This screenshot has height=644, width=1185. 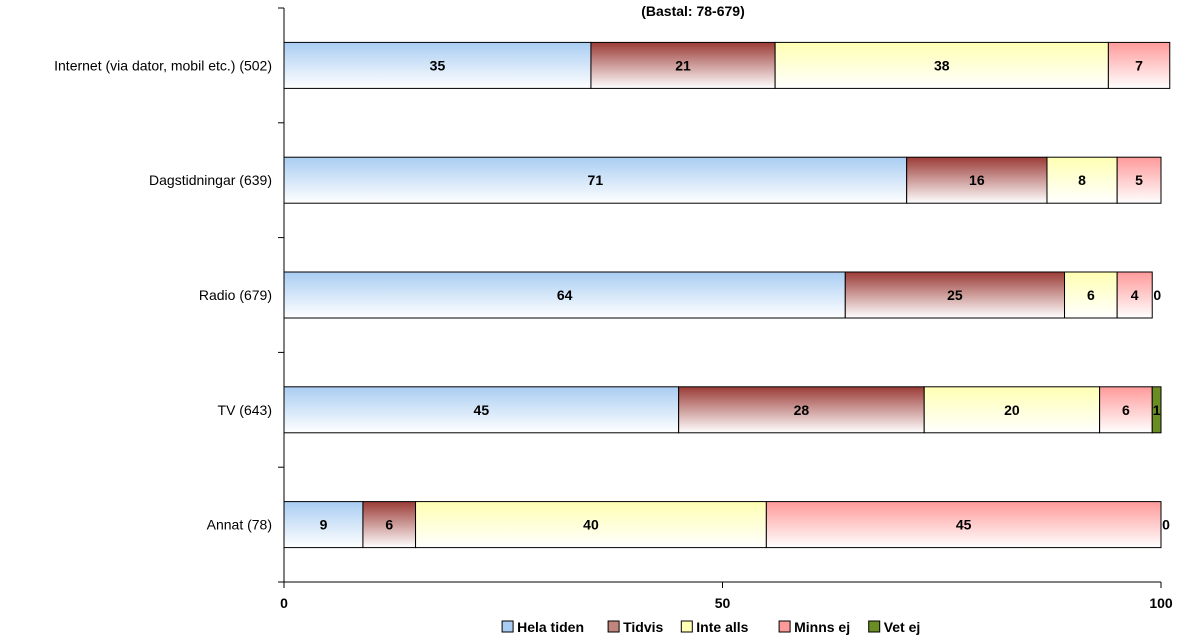 I want to click on category-label: Annat (78), so click(x=239, y=525).